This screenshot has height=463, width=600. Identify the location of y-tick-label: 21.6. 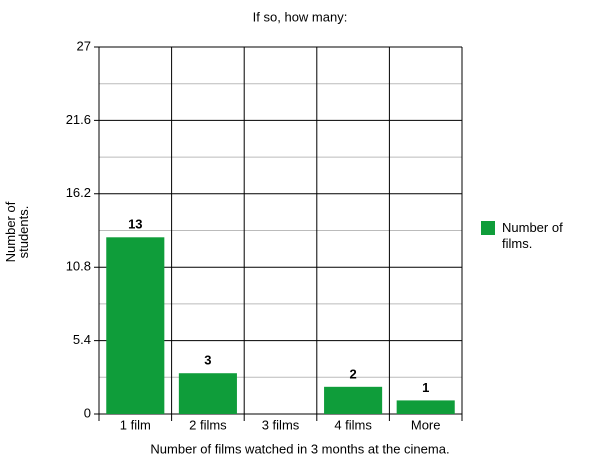
(78, 119).